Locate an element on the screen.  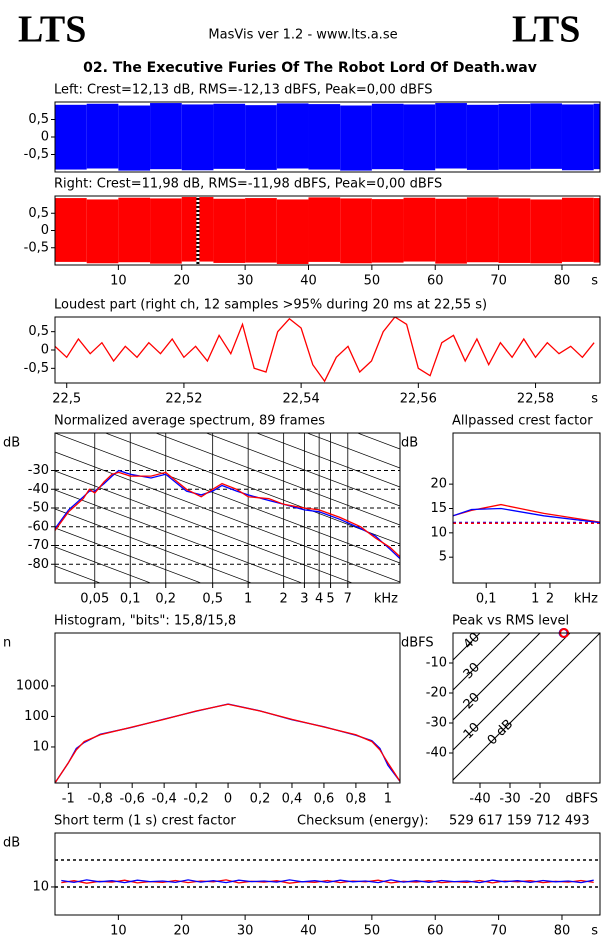
x-tick-label: 80 is located at coordinates (562, 281).